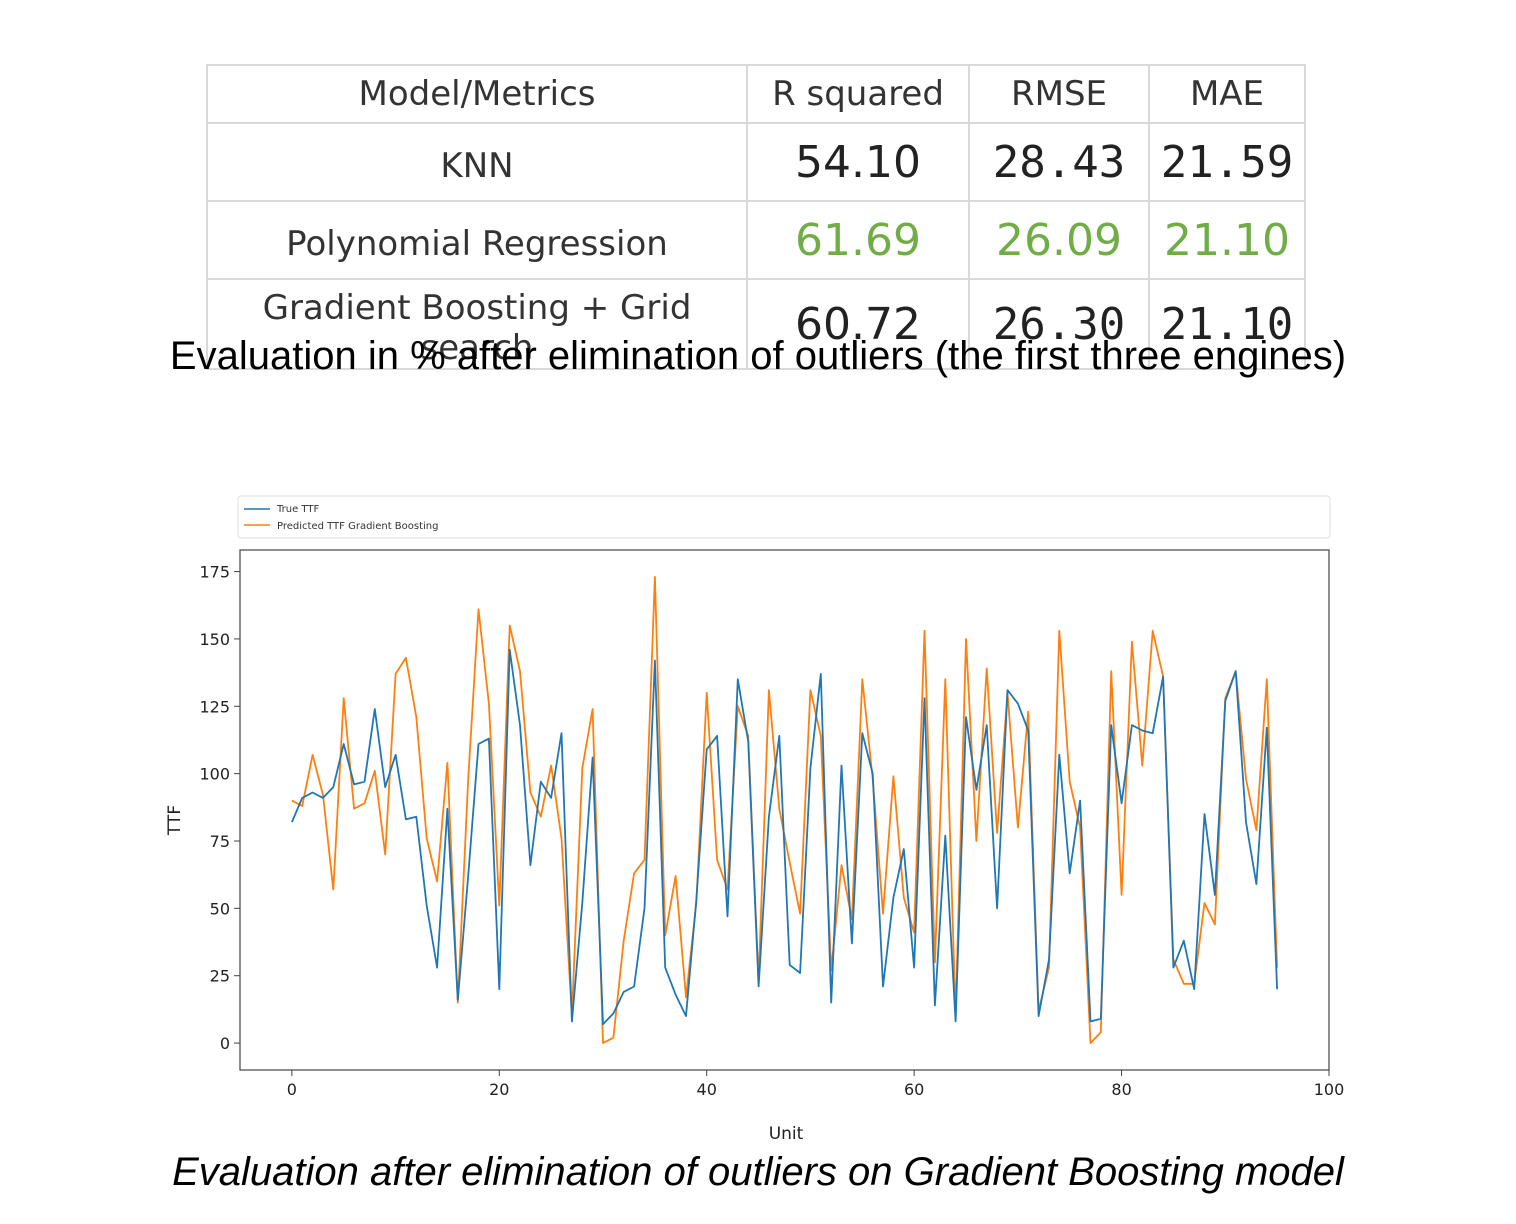 The width and height of the screenshot is (1516, 1224). What do you see at coordinates (477, 240) in the screenshot?
I see `cell-model: Polynomial Regression` at bounding box center [477, 240].